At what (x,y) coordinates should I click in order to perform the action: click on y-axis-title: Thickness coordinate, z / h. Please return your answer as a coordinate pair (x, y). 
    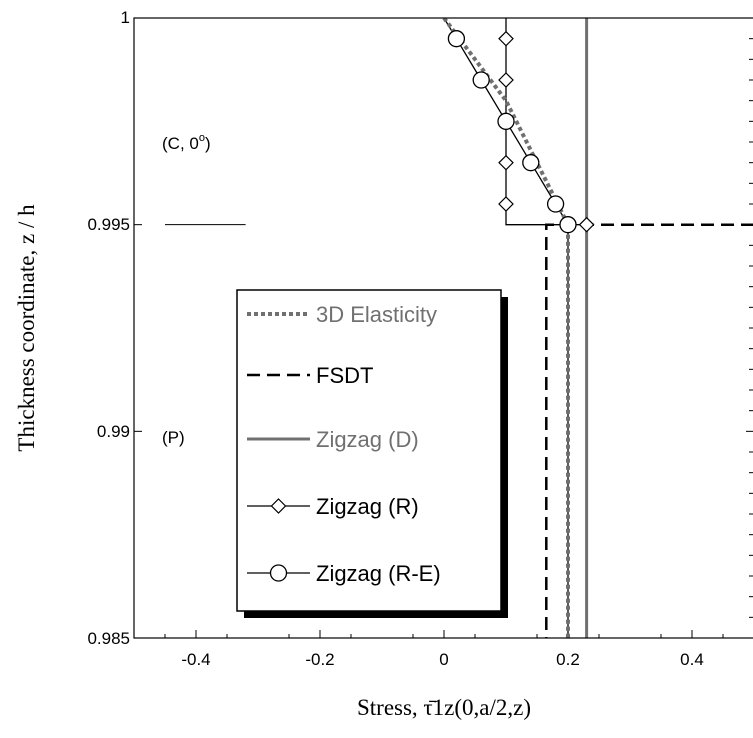
    Looking at the image, I should click on (26, 328).